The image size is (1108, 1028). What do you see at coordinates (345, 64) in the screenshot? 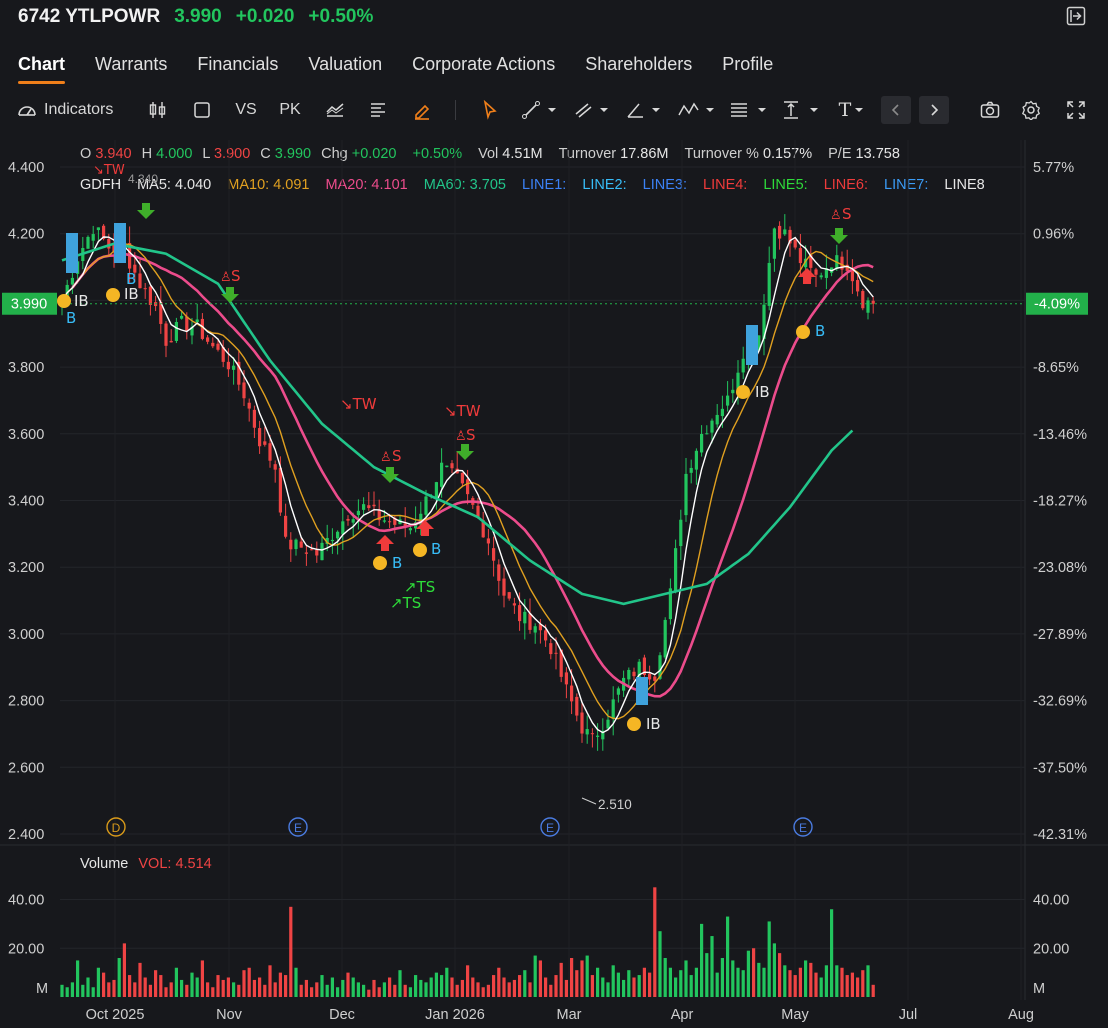
I see `tab-valuation: Valuation` at bounding box center [345, 64].